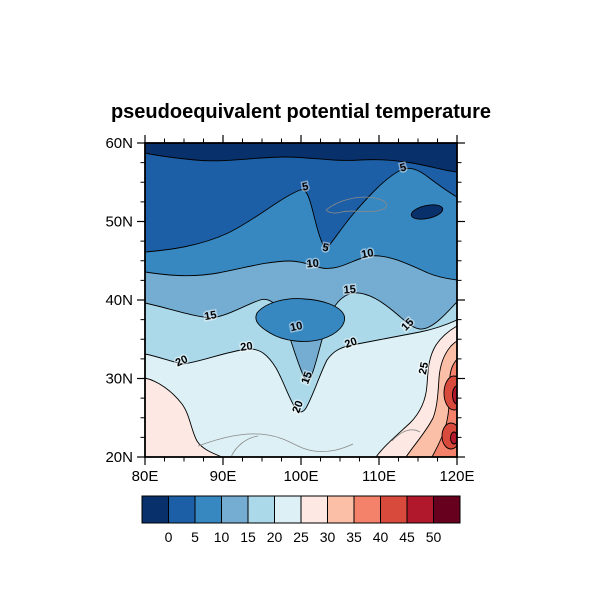 The width and height of the screenshot is (600, 600). What do you see at coordinates (407, 537) in the screenshot?
I see `colorbar-tick-label: 45` at bounding box center [407, 537].